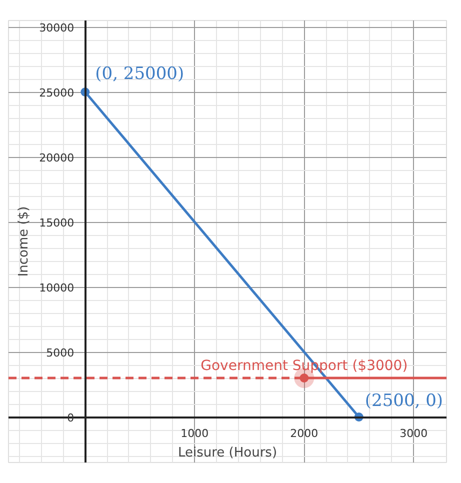 The height and width of the screenshot is (483, 461). What do you see at coordinates (194, 433) in the screenshot?
I see `x-tick-label: 1000` at bounding box center [194, 433].